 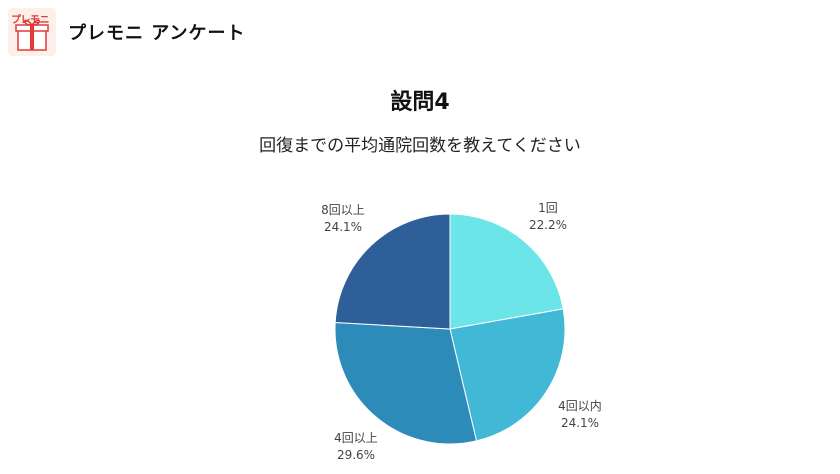 I want to click on logo-text: プレモニ, so click(x=30, y=20).